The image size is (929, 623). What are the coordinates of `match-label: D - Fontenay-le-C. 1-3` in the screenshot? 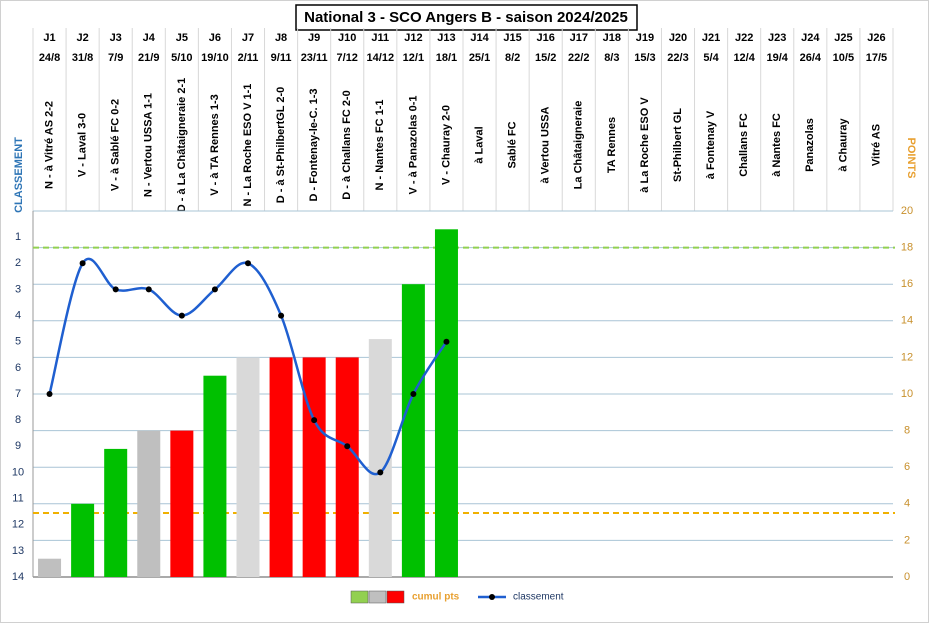 It's located at (314, 144).